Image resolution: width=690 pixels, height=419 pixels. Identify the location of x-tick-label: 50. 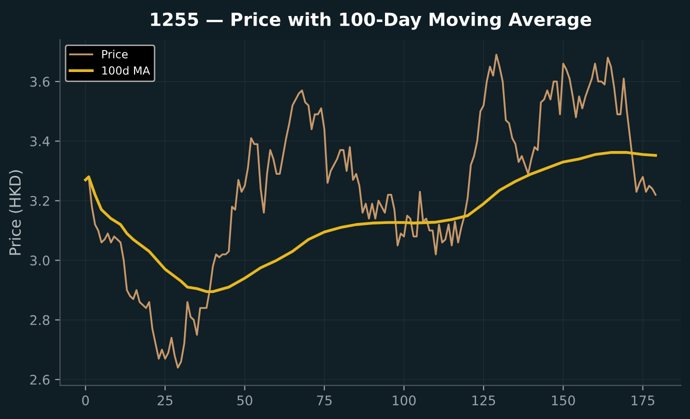
(244, 400).